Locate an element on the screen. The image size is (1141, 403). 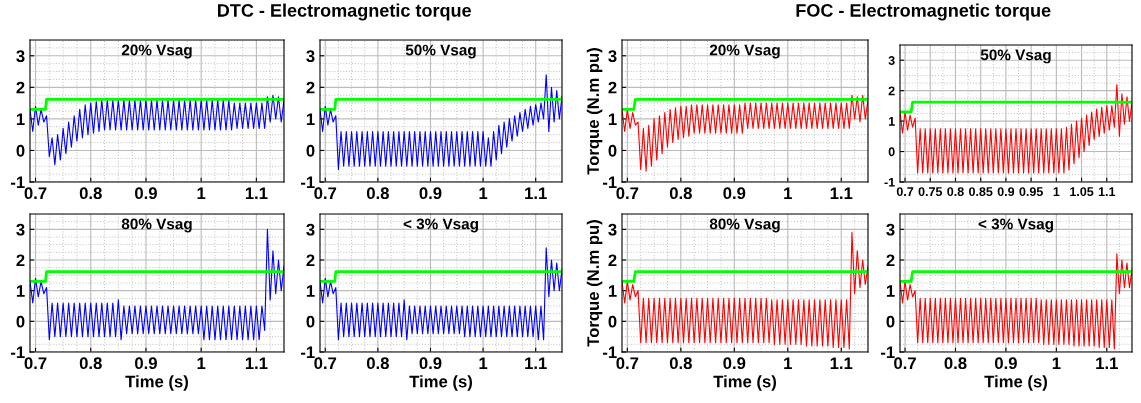
x-tick-label: 0.85 is located at coordinates (981, 192).